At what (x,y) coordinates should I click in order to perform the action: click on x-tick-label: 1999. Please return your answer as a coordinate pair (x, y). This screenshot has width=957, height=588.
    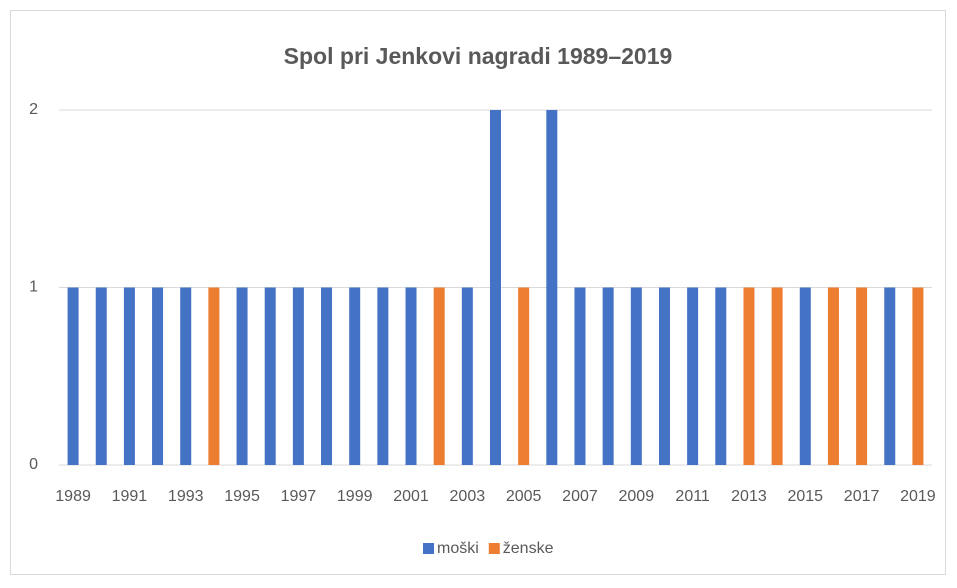
    Looking at the image, I should click on (355, 496).